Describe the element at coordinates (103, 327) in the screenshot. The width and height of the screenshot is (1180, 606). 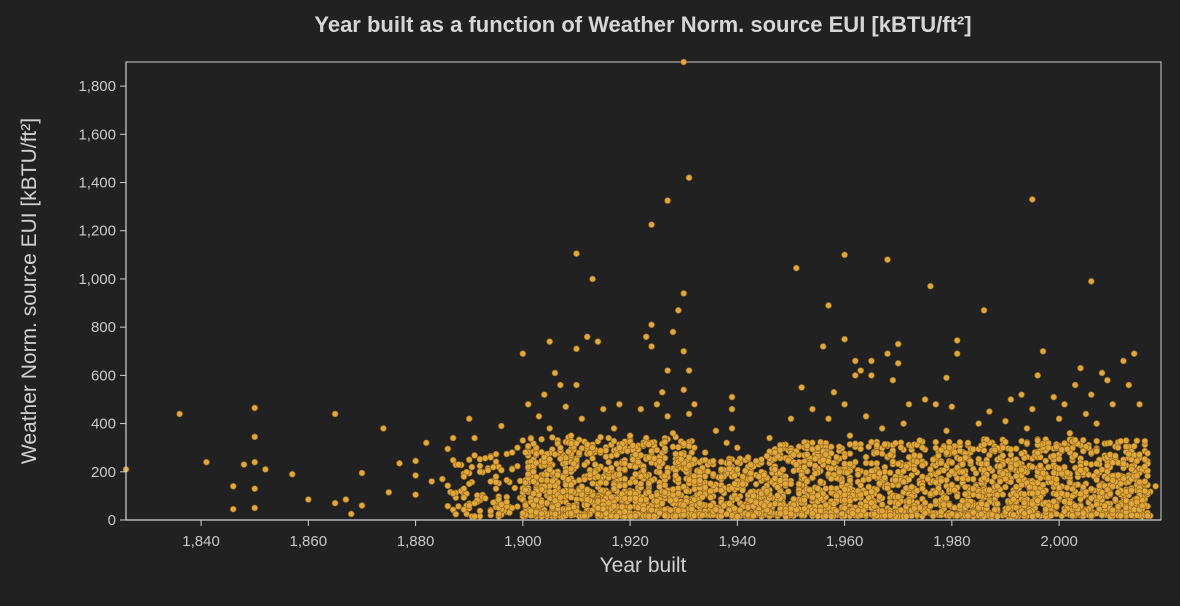
I see `y-tick-label: 800` at that location.